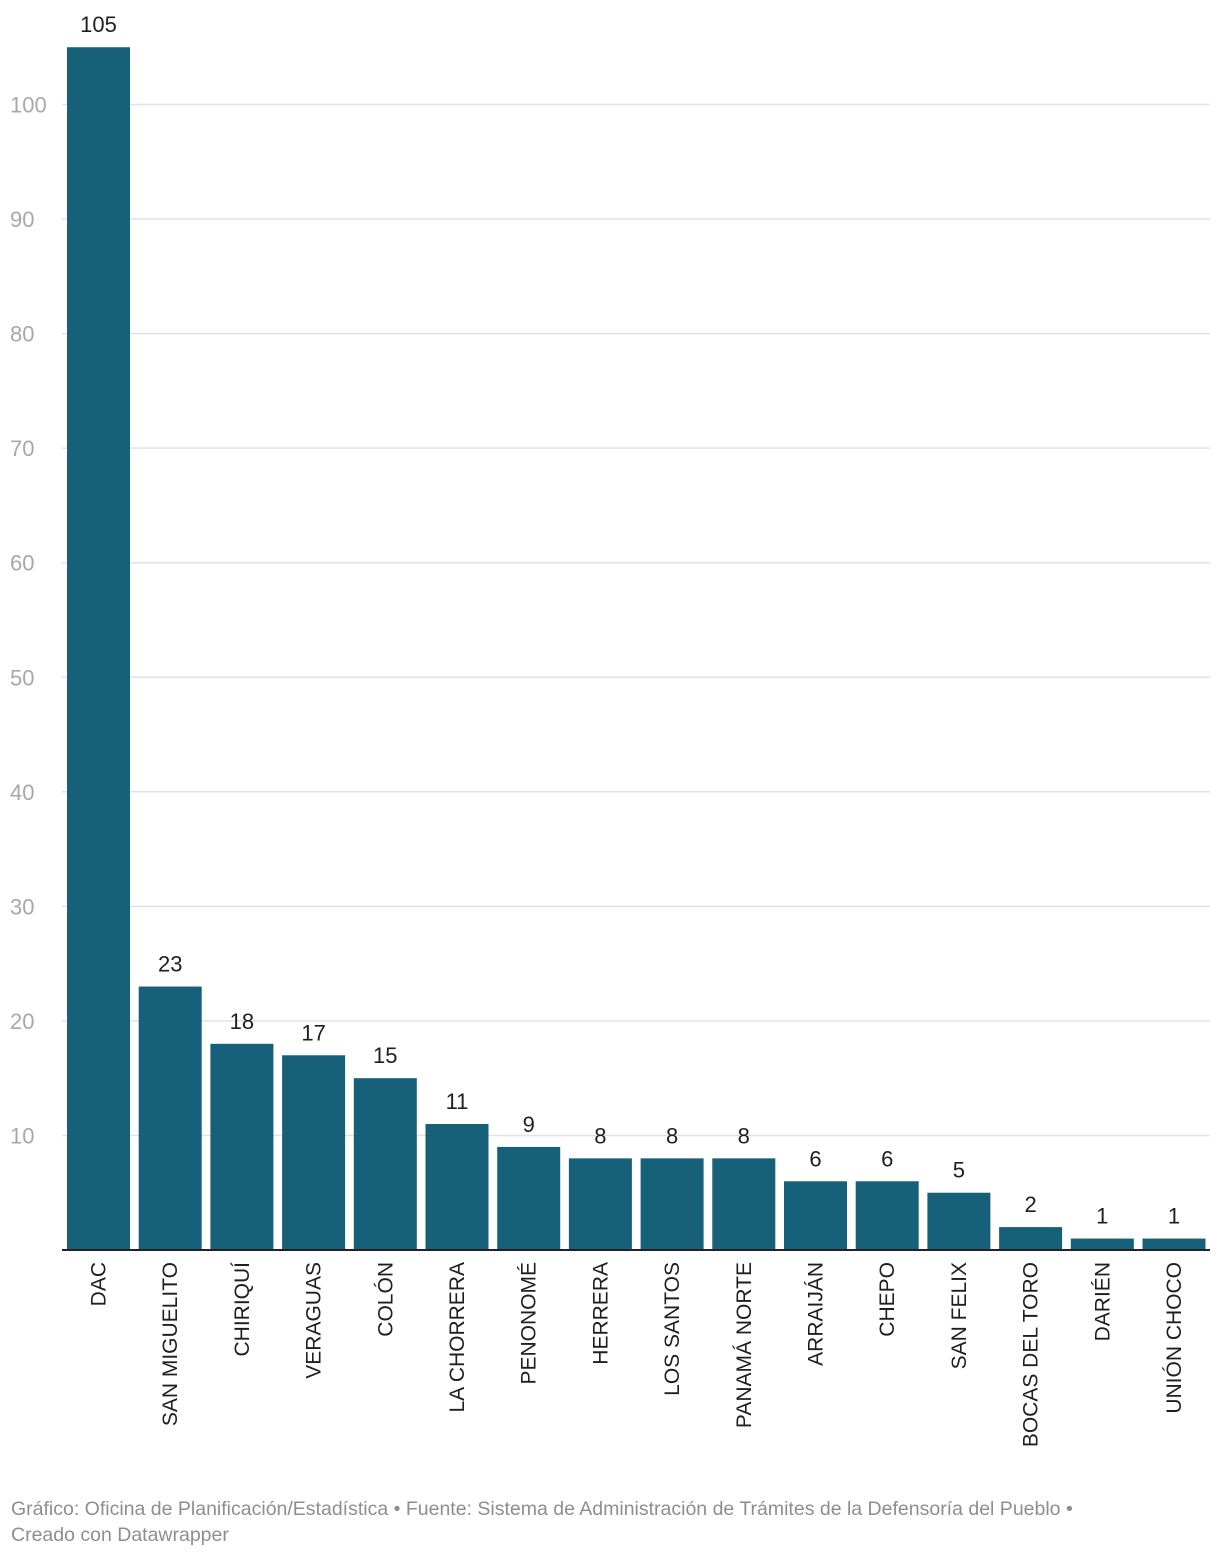 The height and width of the screenshot is (1562, 1220). Describe the element at coordinates (22, 792) in the screenshot. I see `y-tick-label: 40` at that location.